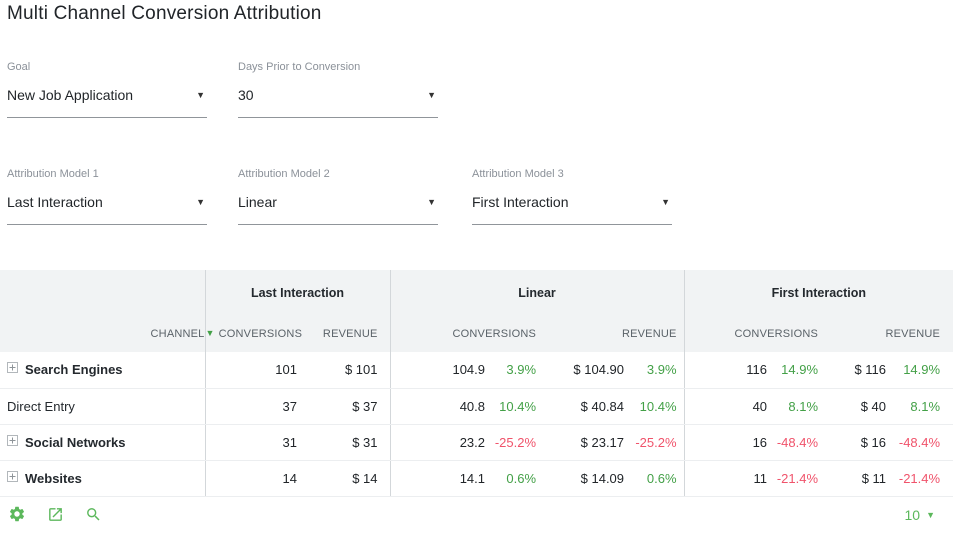 The width and height of the screenshot is (953, 534). I want to click on linear-conversions-change: 10.4%, so click(515, 406).